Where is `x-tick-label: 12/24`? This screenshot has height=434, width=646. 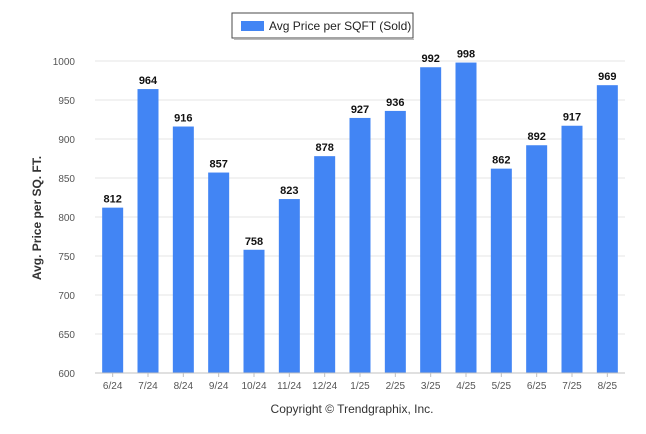
x-tick-label: 12/24 is located at coordinates (324, 386).